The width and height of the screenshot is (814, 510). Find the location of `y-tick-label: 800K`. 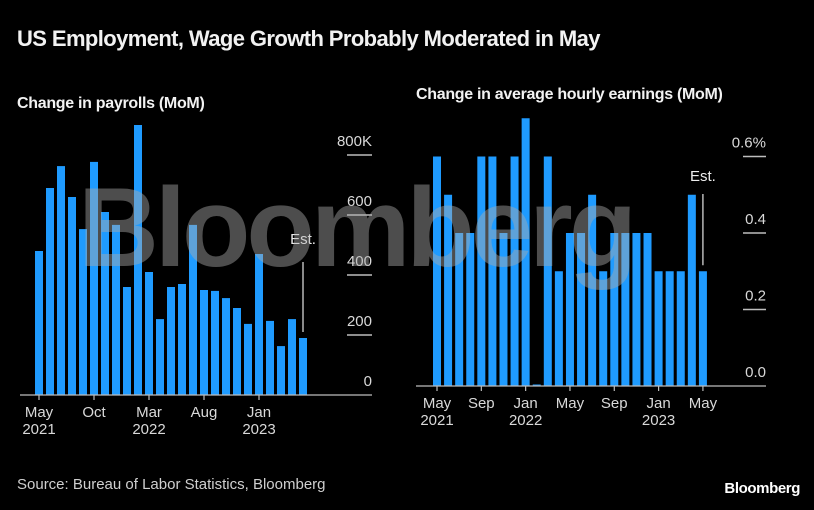

y-tick-label: 800K is located at coordinates (354, 141).